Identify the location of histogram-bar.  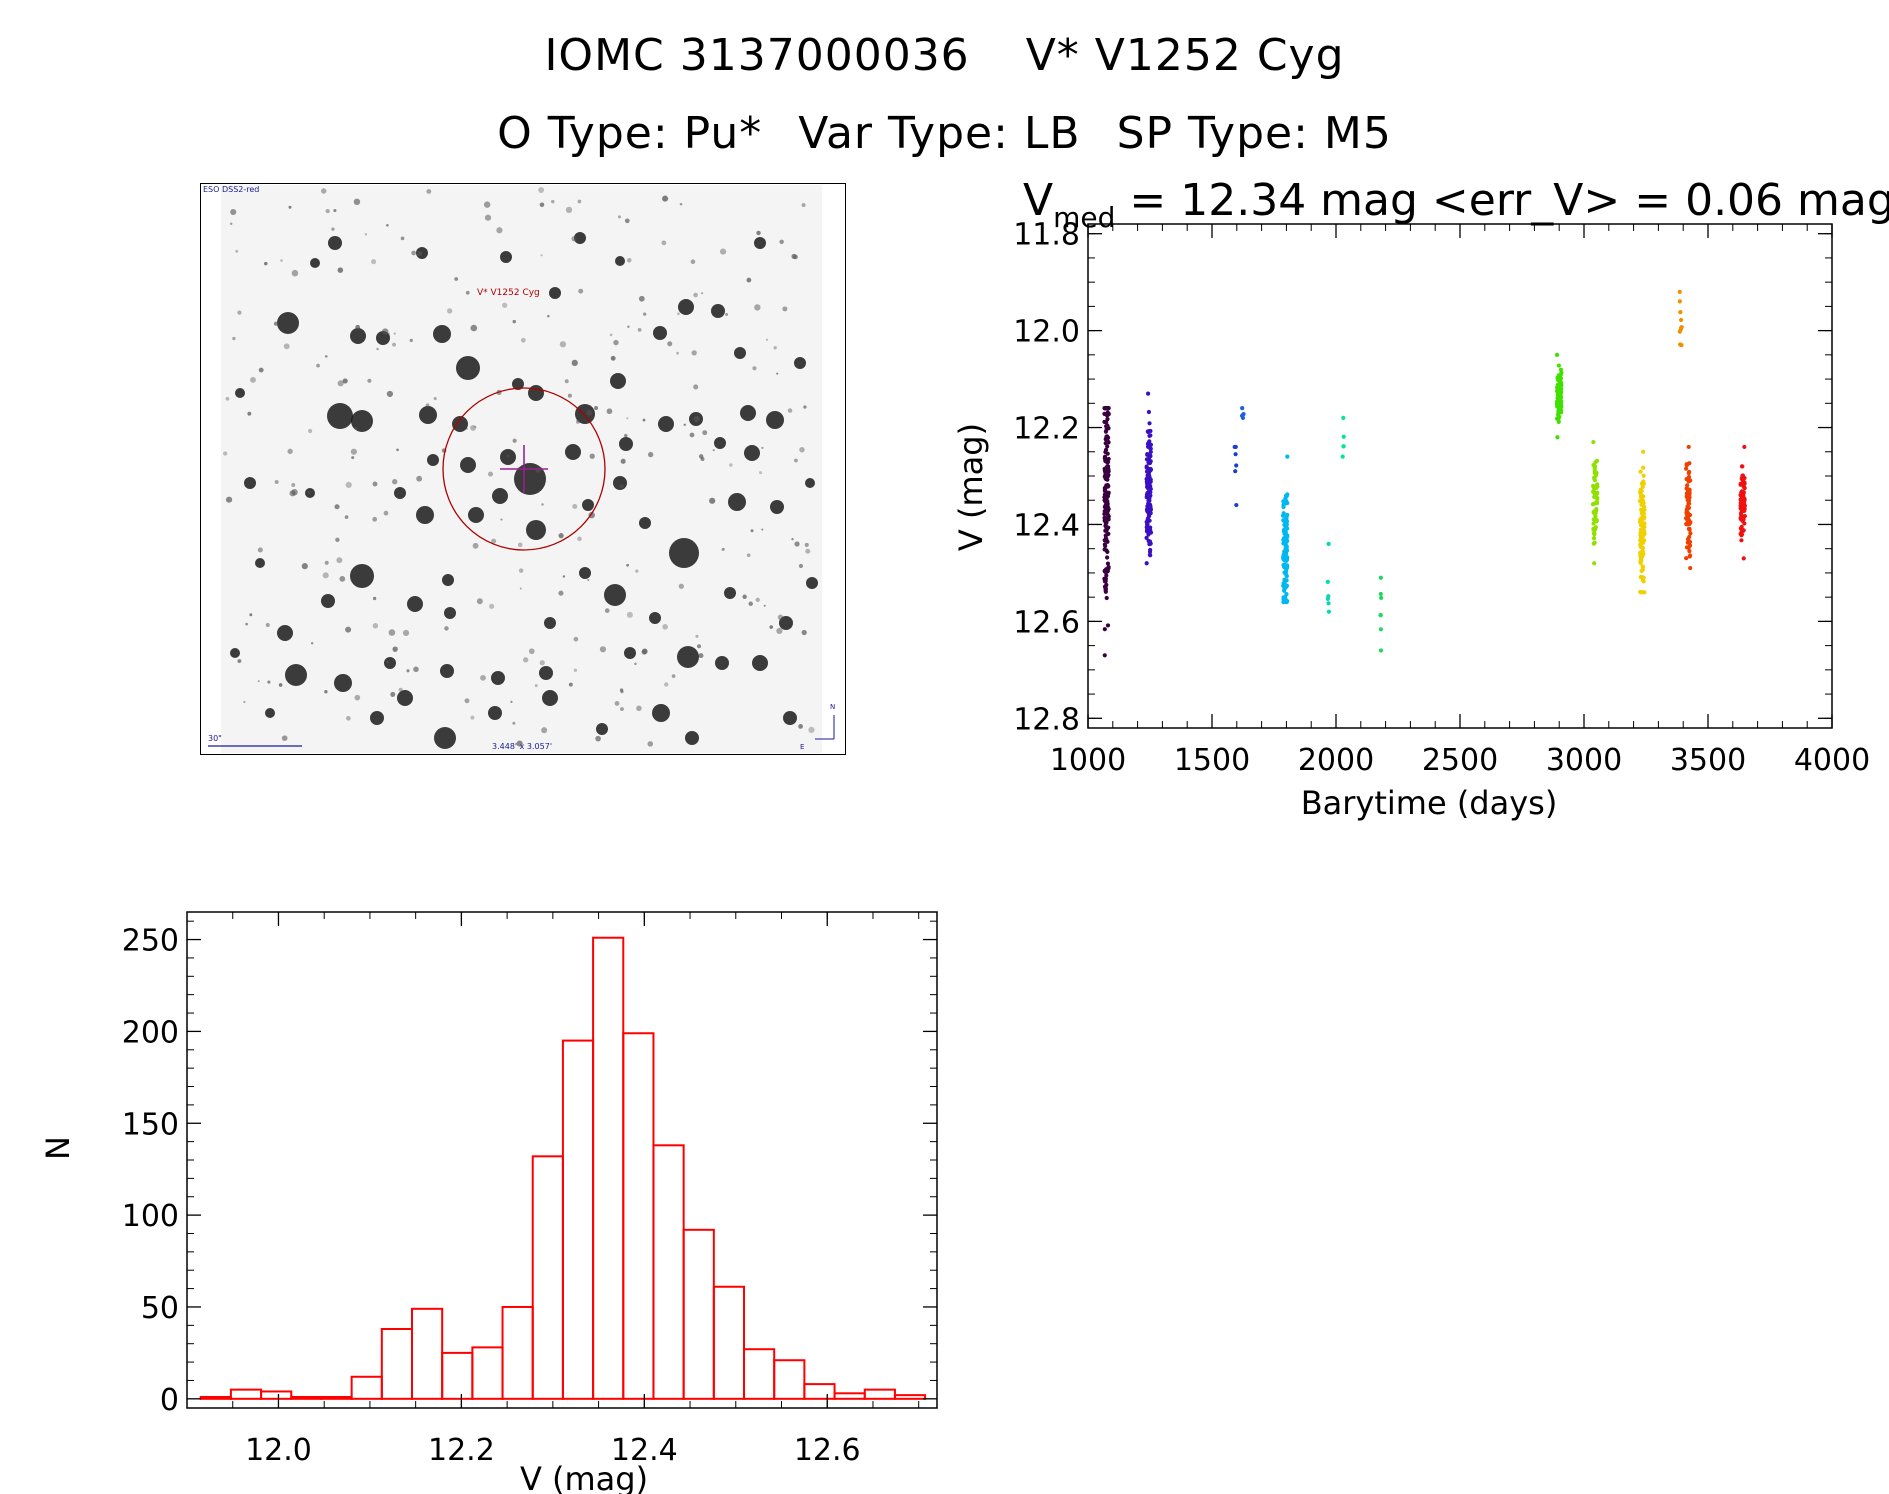
(306, 1397).